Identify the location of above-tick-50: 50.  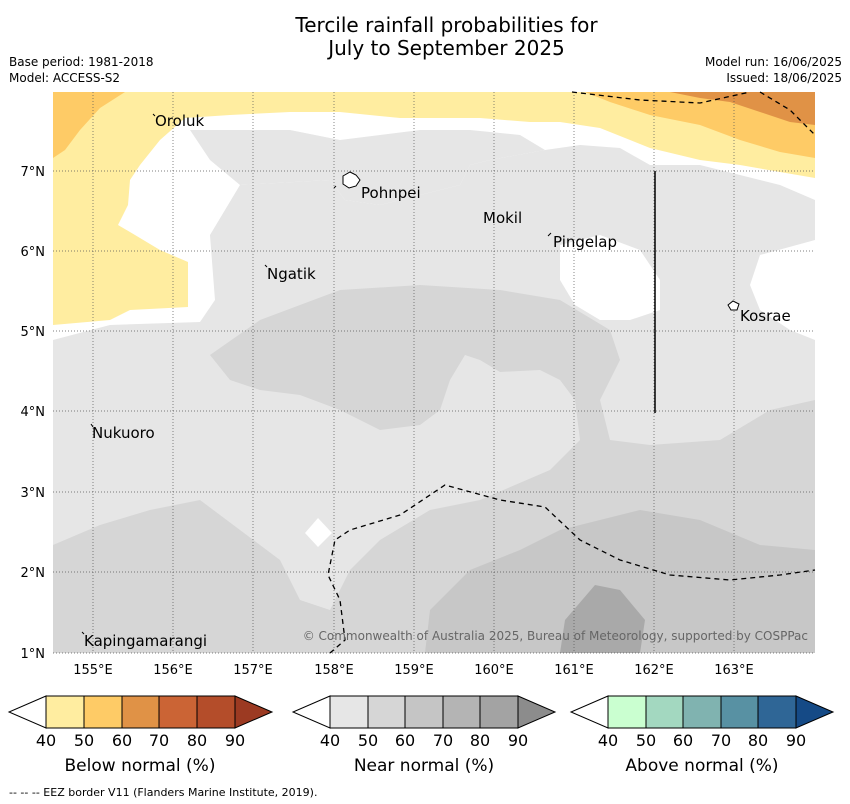
(646, 740).